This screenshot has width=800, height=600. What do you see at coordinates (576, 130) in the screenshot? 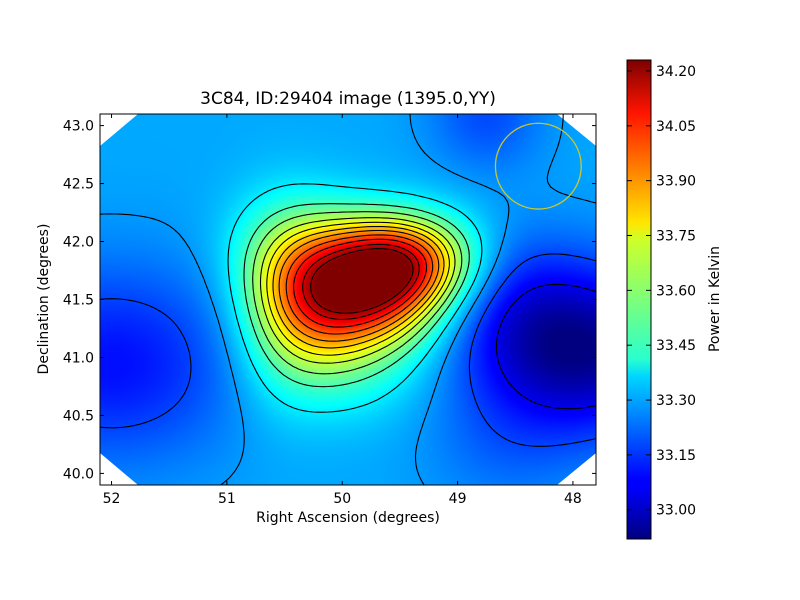
I see `mask-corner-top-right` at bounding box center [576, 130].